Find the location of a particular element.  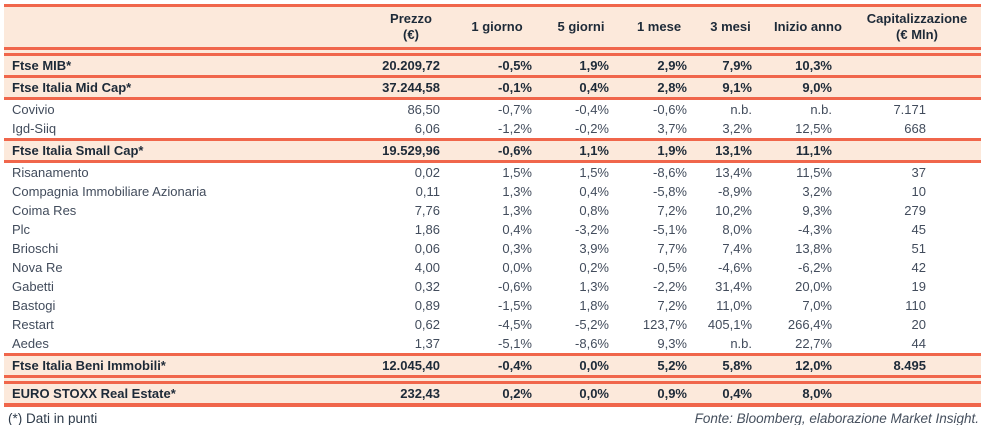

cell-capitalizzazione: 8.495 is located at coordinates (917, 367).